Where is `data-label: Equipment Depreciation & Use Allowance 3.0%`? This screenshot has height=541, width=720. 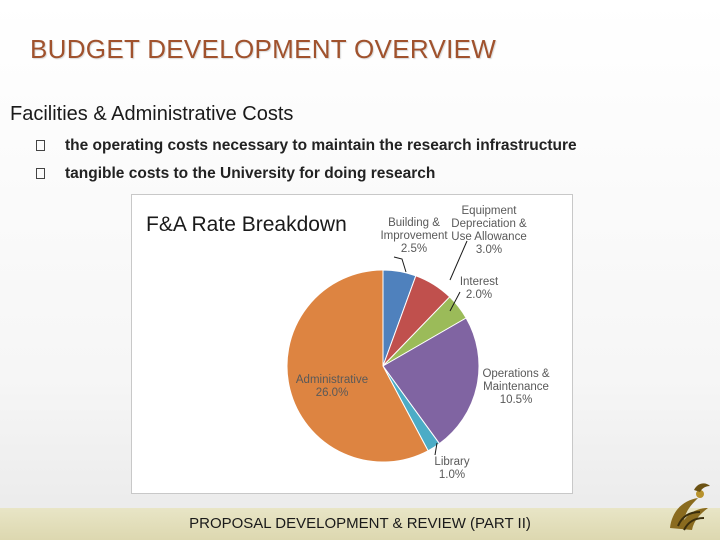
data-label: Equipment Depreciation & Use Allowance 3.0% is located at coordinates (489, 230).